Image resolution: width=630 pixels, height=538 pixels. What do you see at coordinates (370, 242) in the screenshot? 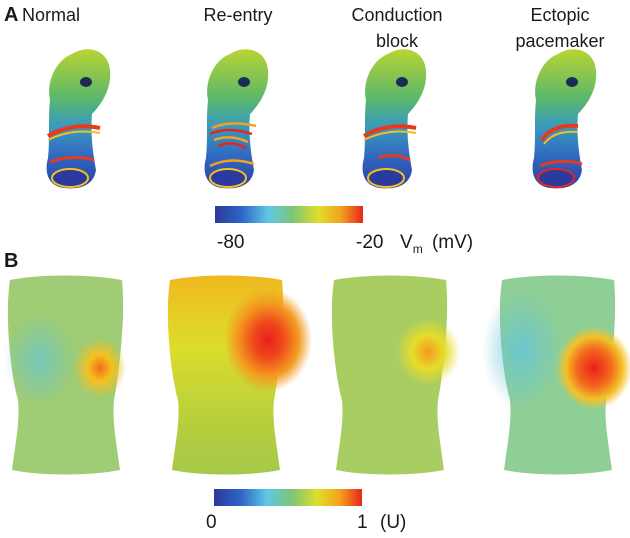
I see `colorbar-vm-max: -20` at bounding box center [370, 242].